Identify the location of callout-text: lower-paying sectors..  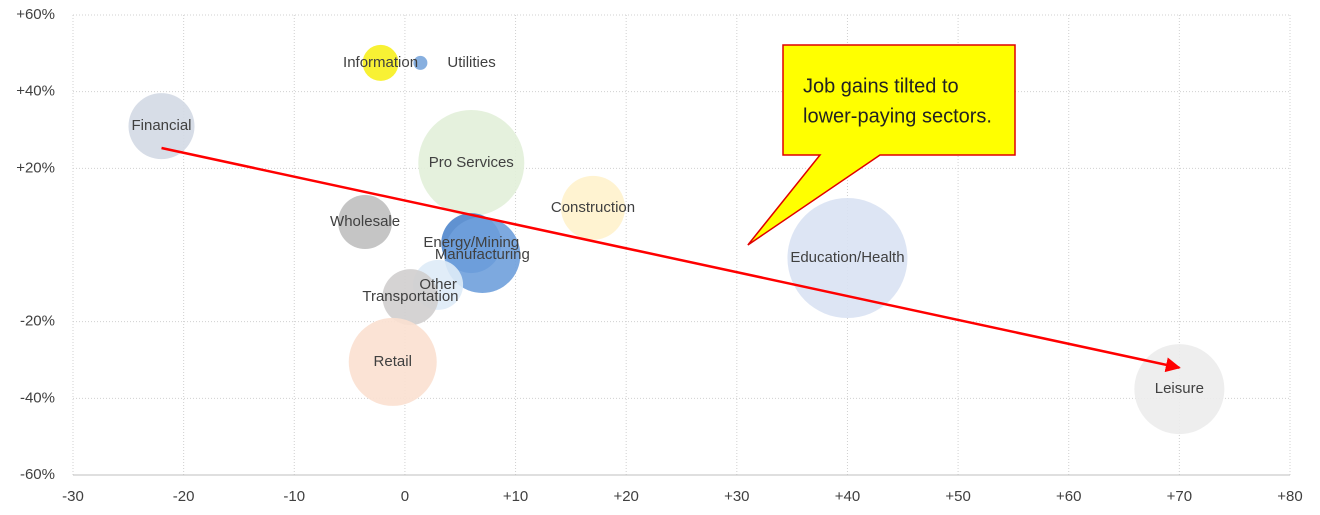
(897, 116).